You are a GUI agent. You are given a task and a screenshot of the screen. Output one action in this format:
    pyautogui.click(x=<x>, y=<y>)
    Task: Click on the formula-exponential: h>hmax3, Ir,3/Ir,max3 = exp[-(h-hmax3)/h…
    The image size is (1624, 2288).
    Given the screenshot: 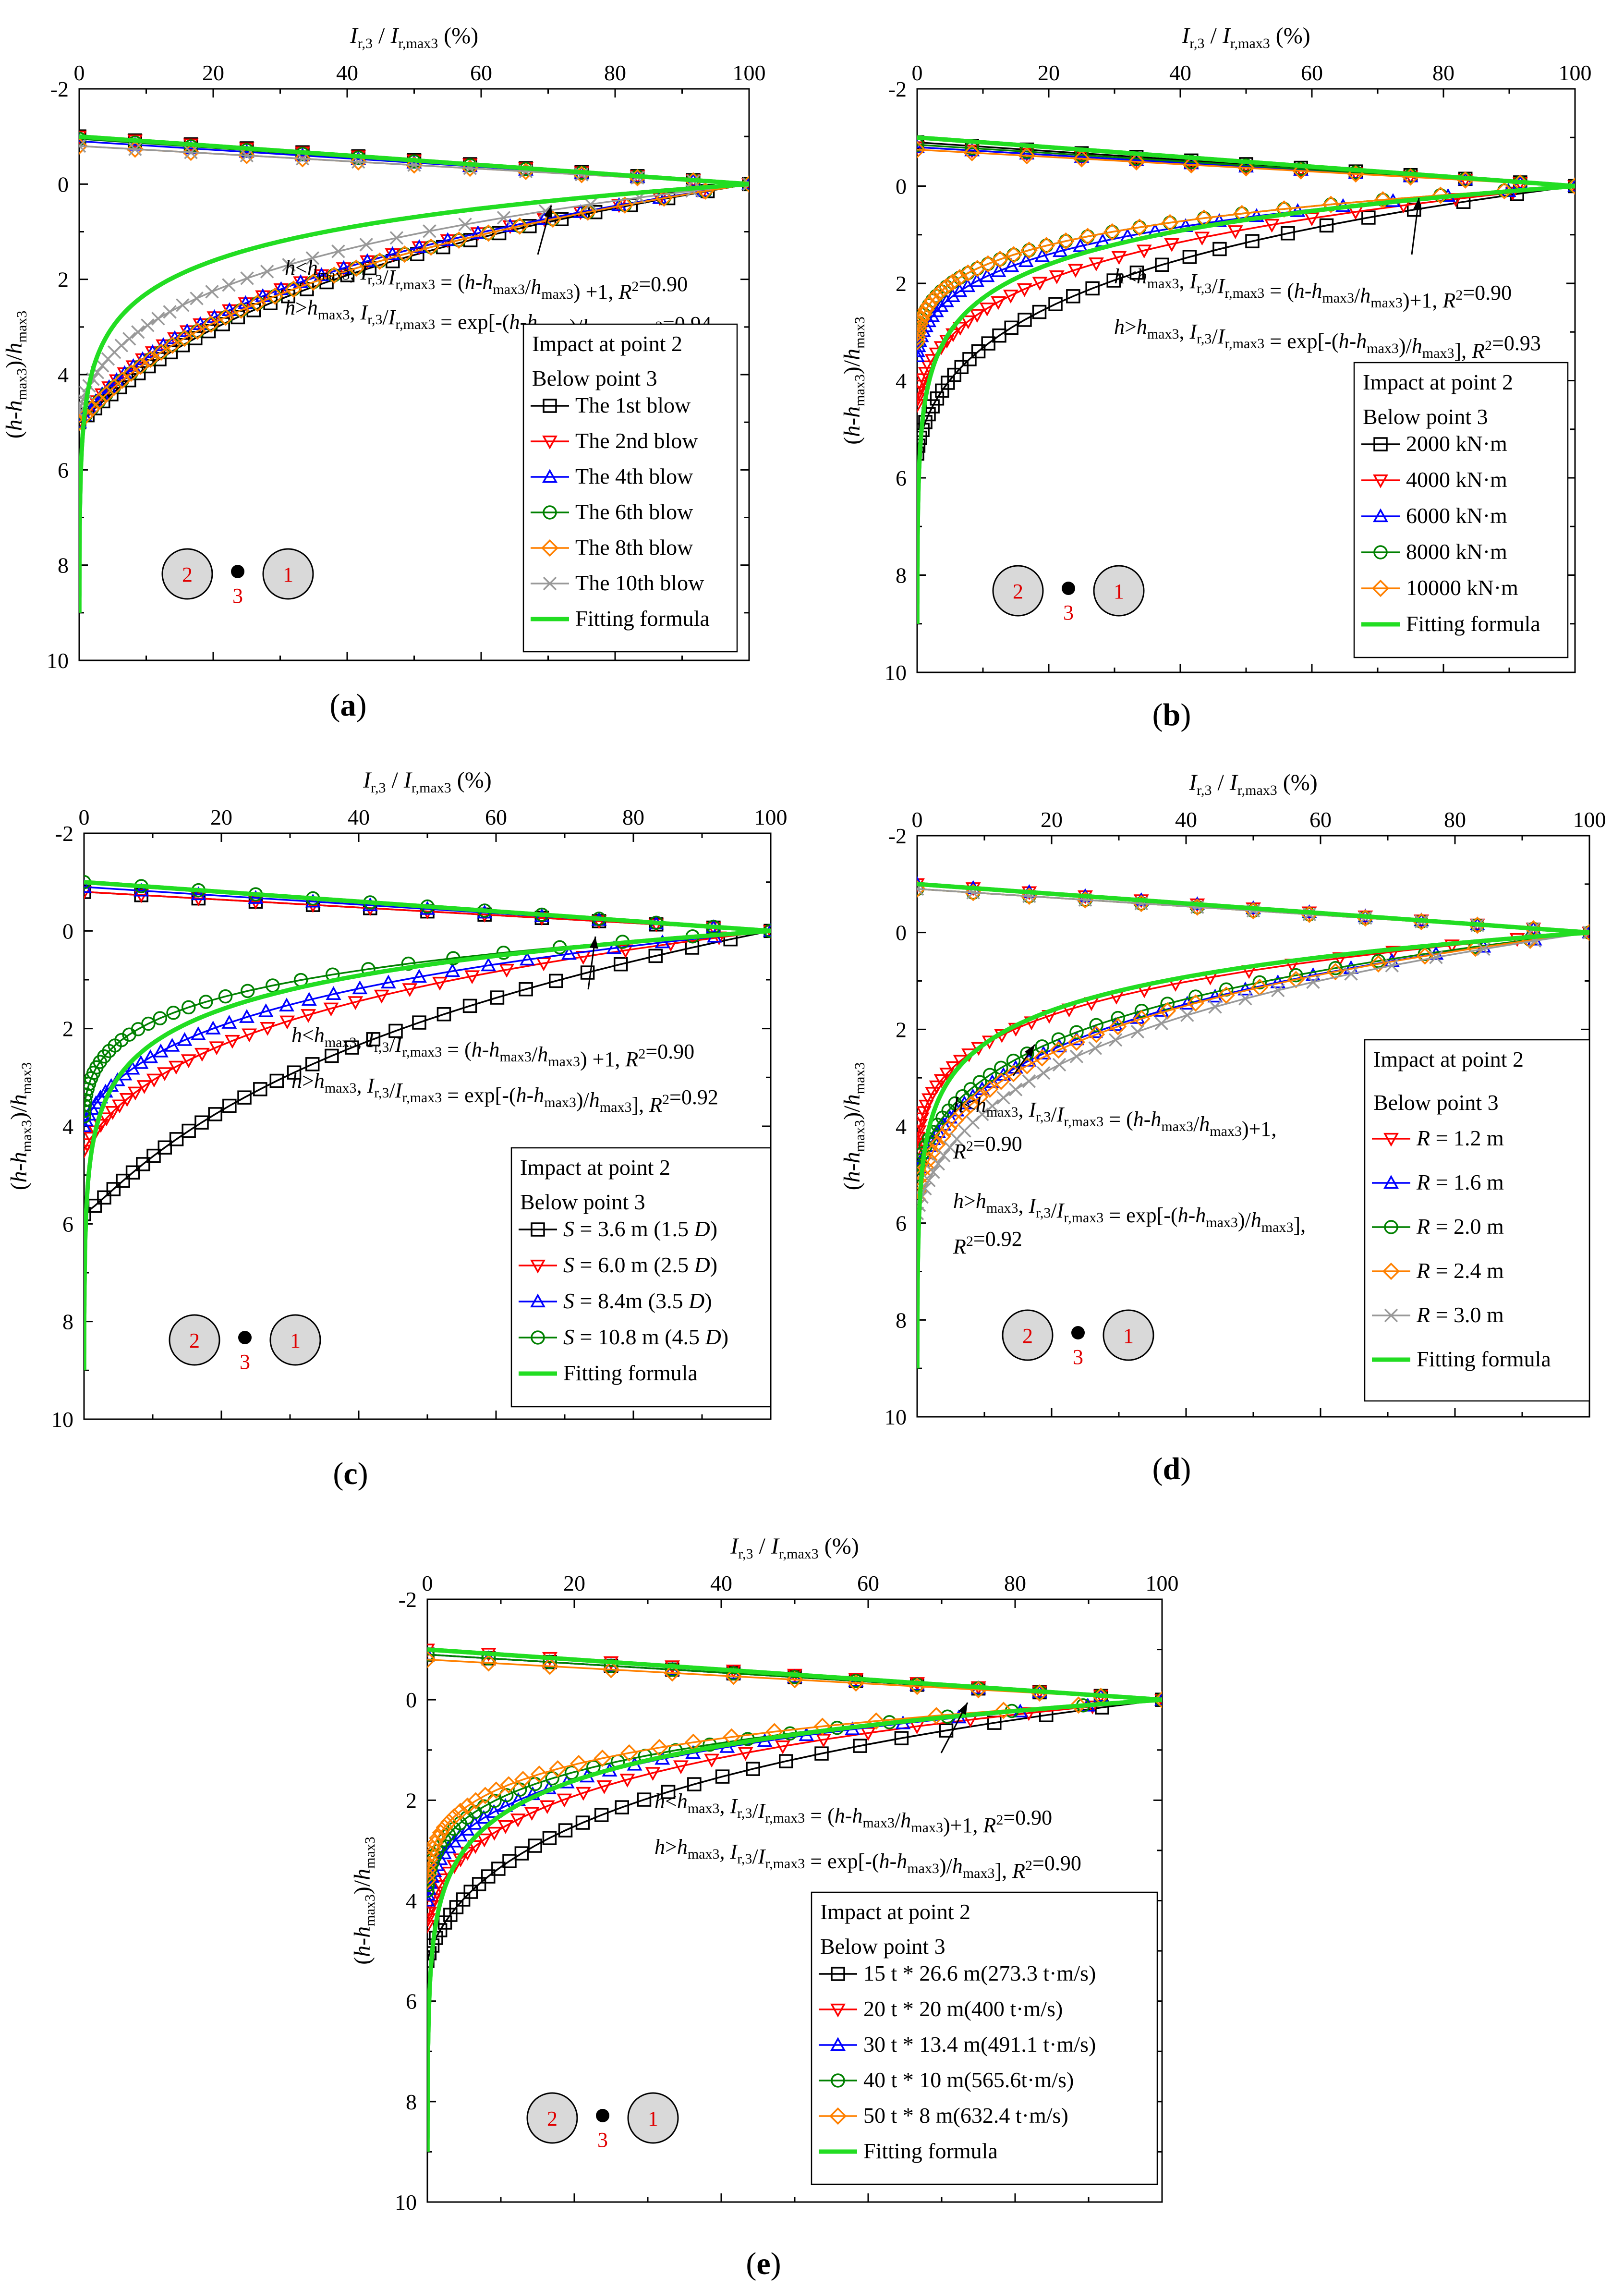 What is the action you would take?
    pyautogui.click(x=1327, y=339)
    